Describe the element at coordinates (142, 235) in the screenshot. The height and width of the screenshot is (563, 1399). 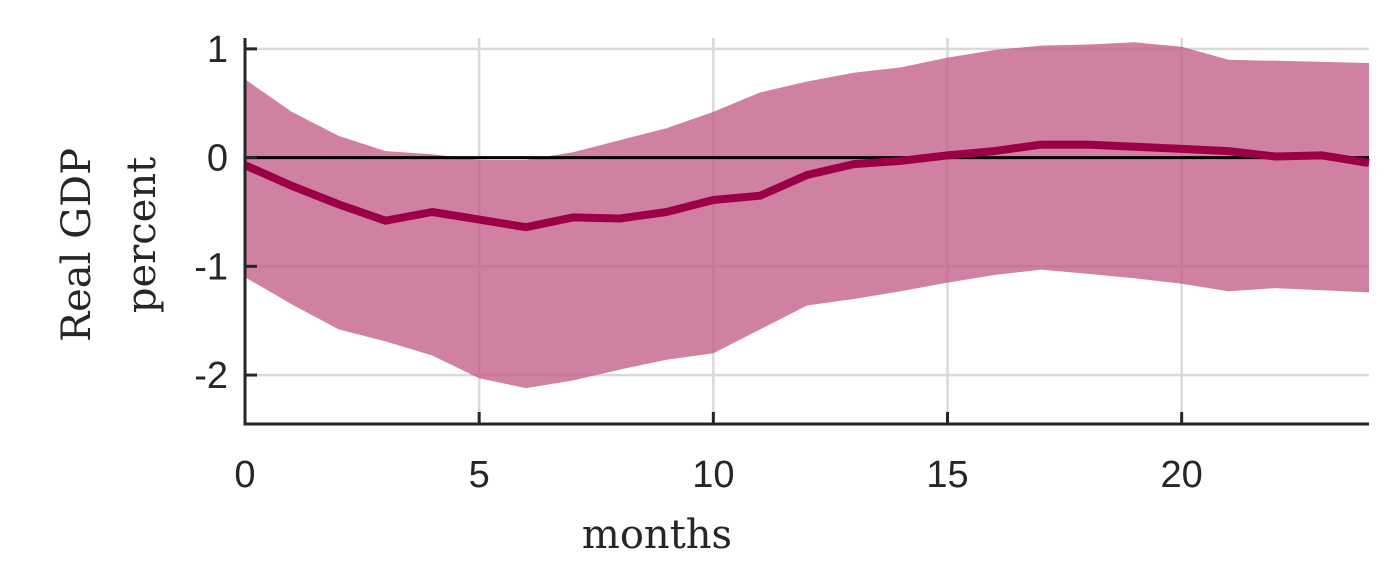
I see `y-axis-title-line-2: percent` at that location.